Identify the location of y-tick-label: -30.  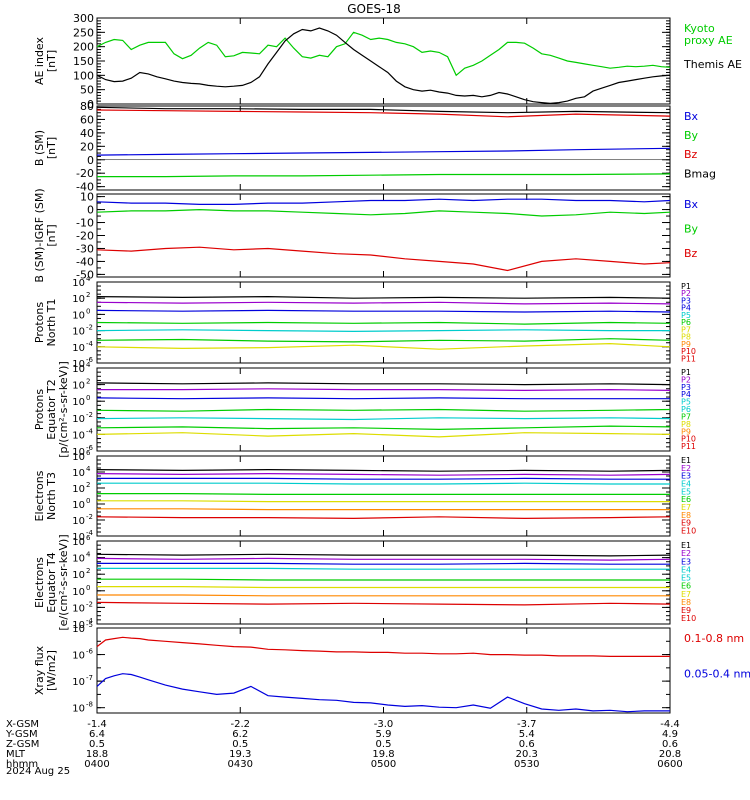
(85, 248).